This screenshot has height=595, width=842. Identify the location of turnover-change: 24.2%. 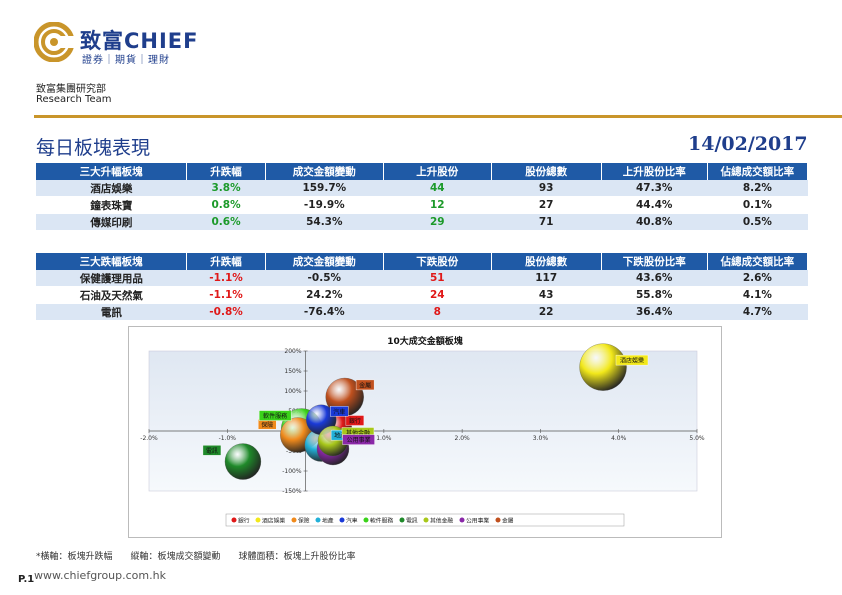
(324, 295).